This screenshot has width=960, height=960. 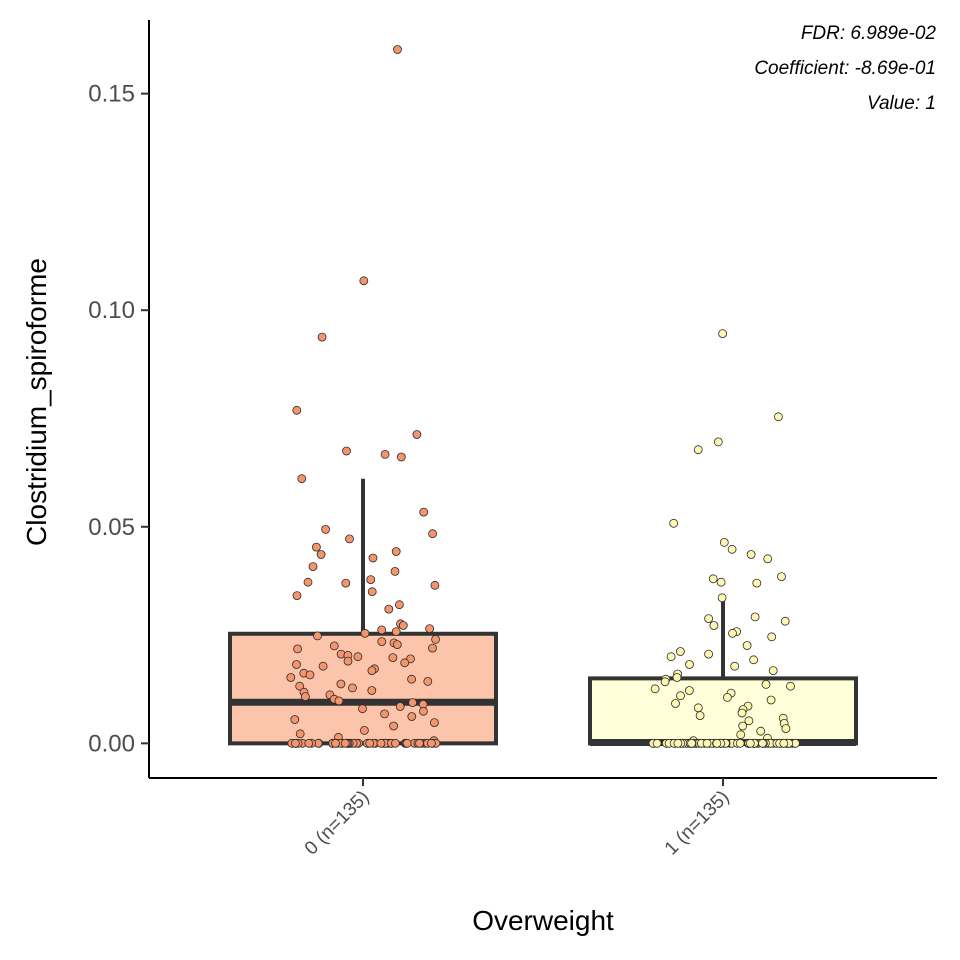 What do you see at coordinates (111, 94) in the screenshot?
I see `y-tick-label: 0.15` at bounding box center [111, 94].